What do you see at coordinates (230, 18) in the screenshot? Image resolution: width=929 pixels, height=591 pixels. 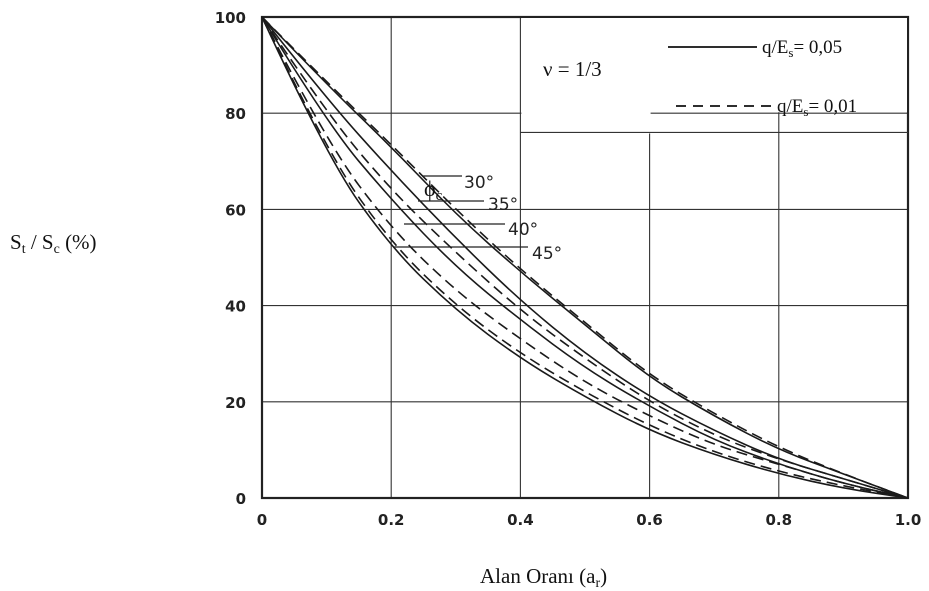 I see `y-tick-label-5: 100` at bounding box center [230, 18].